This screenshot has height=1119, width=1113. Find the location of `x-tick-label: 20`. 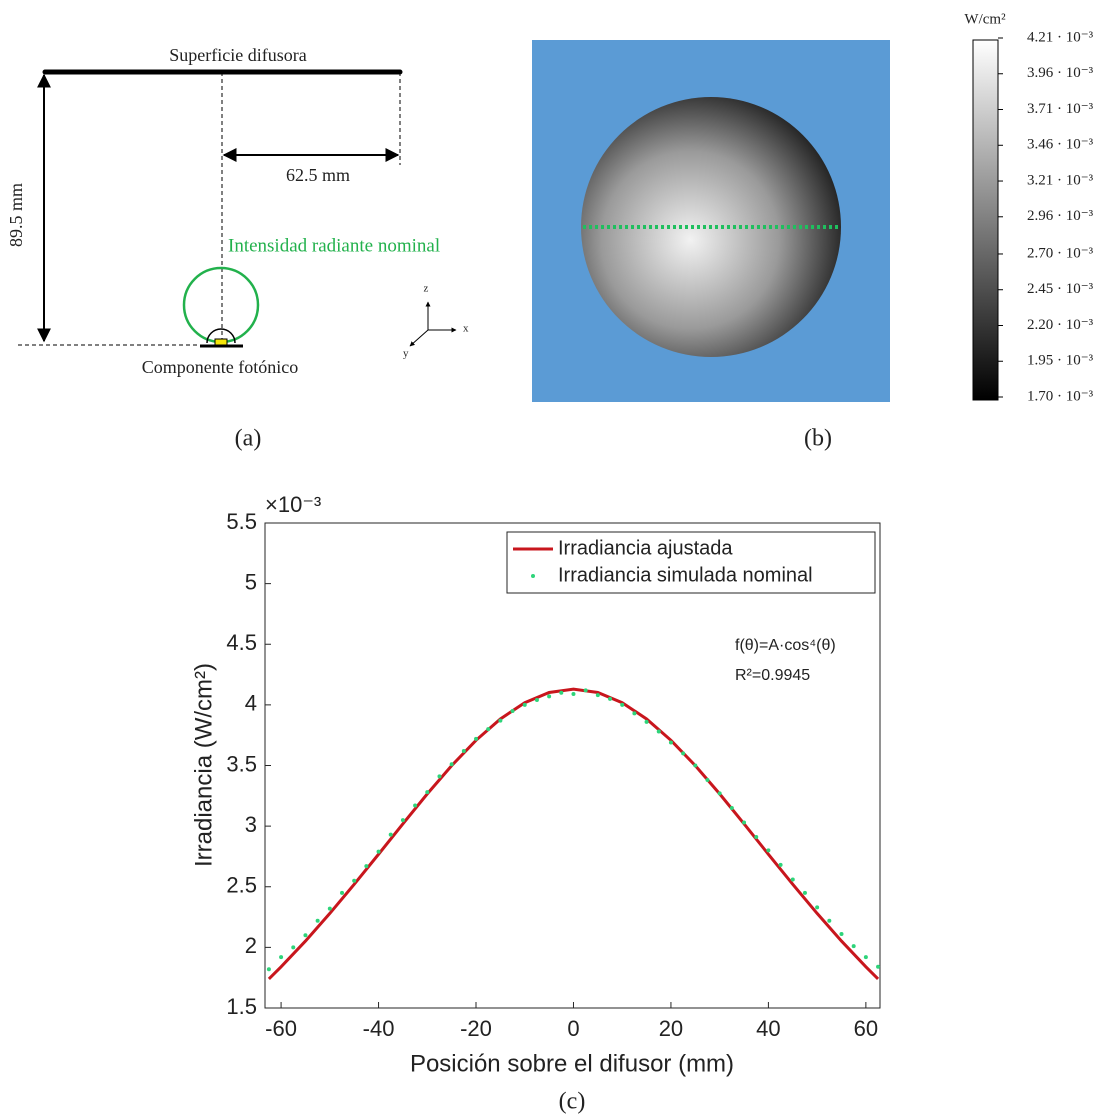

x-tick-label: 20 is located at coordinates (671, 1028).